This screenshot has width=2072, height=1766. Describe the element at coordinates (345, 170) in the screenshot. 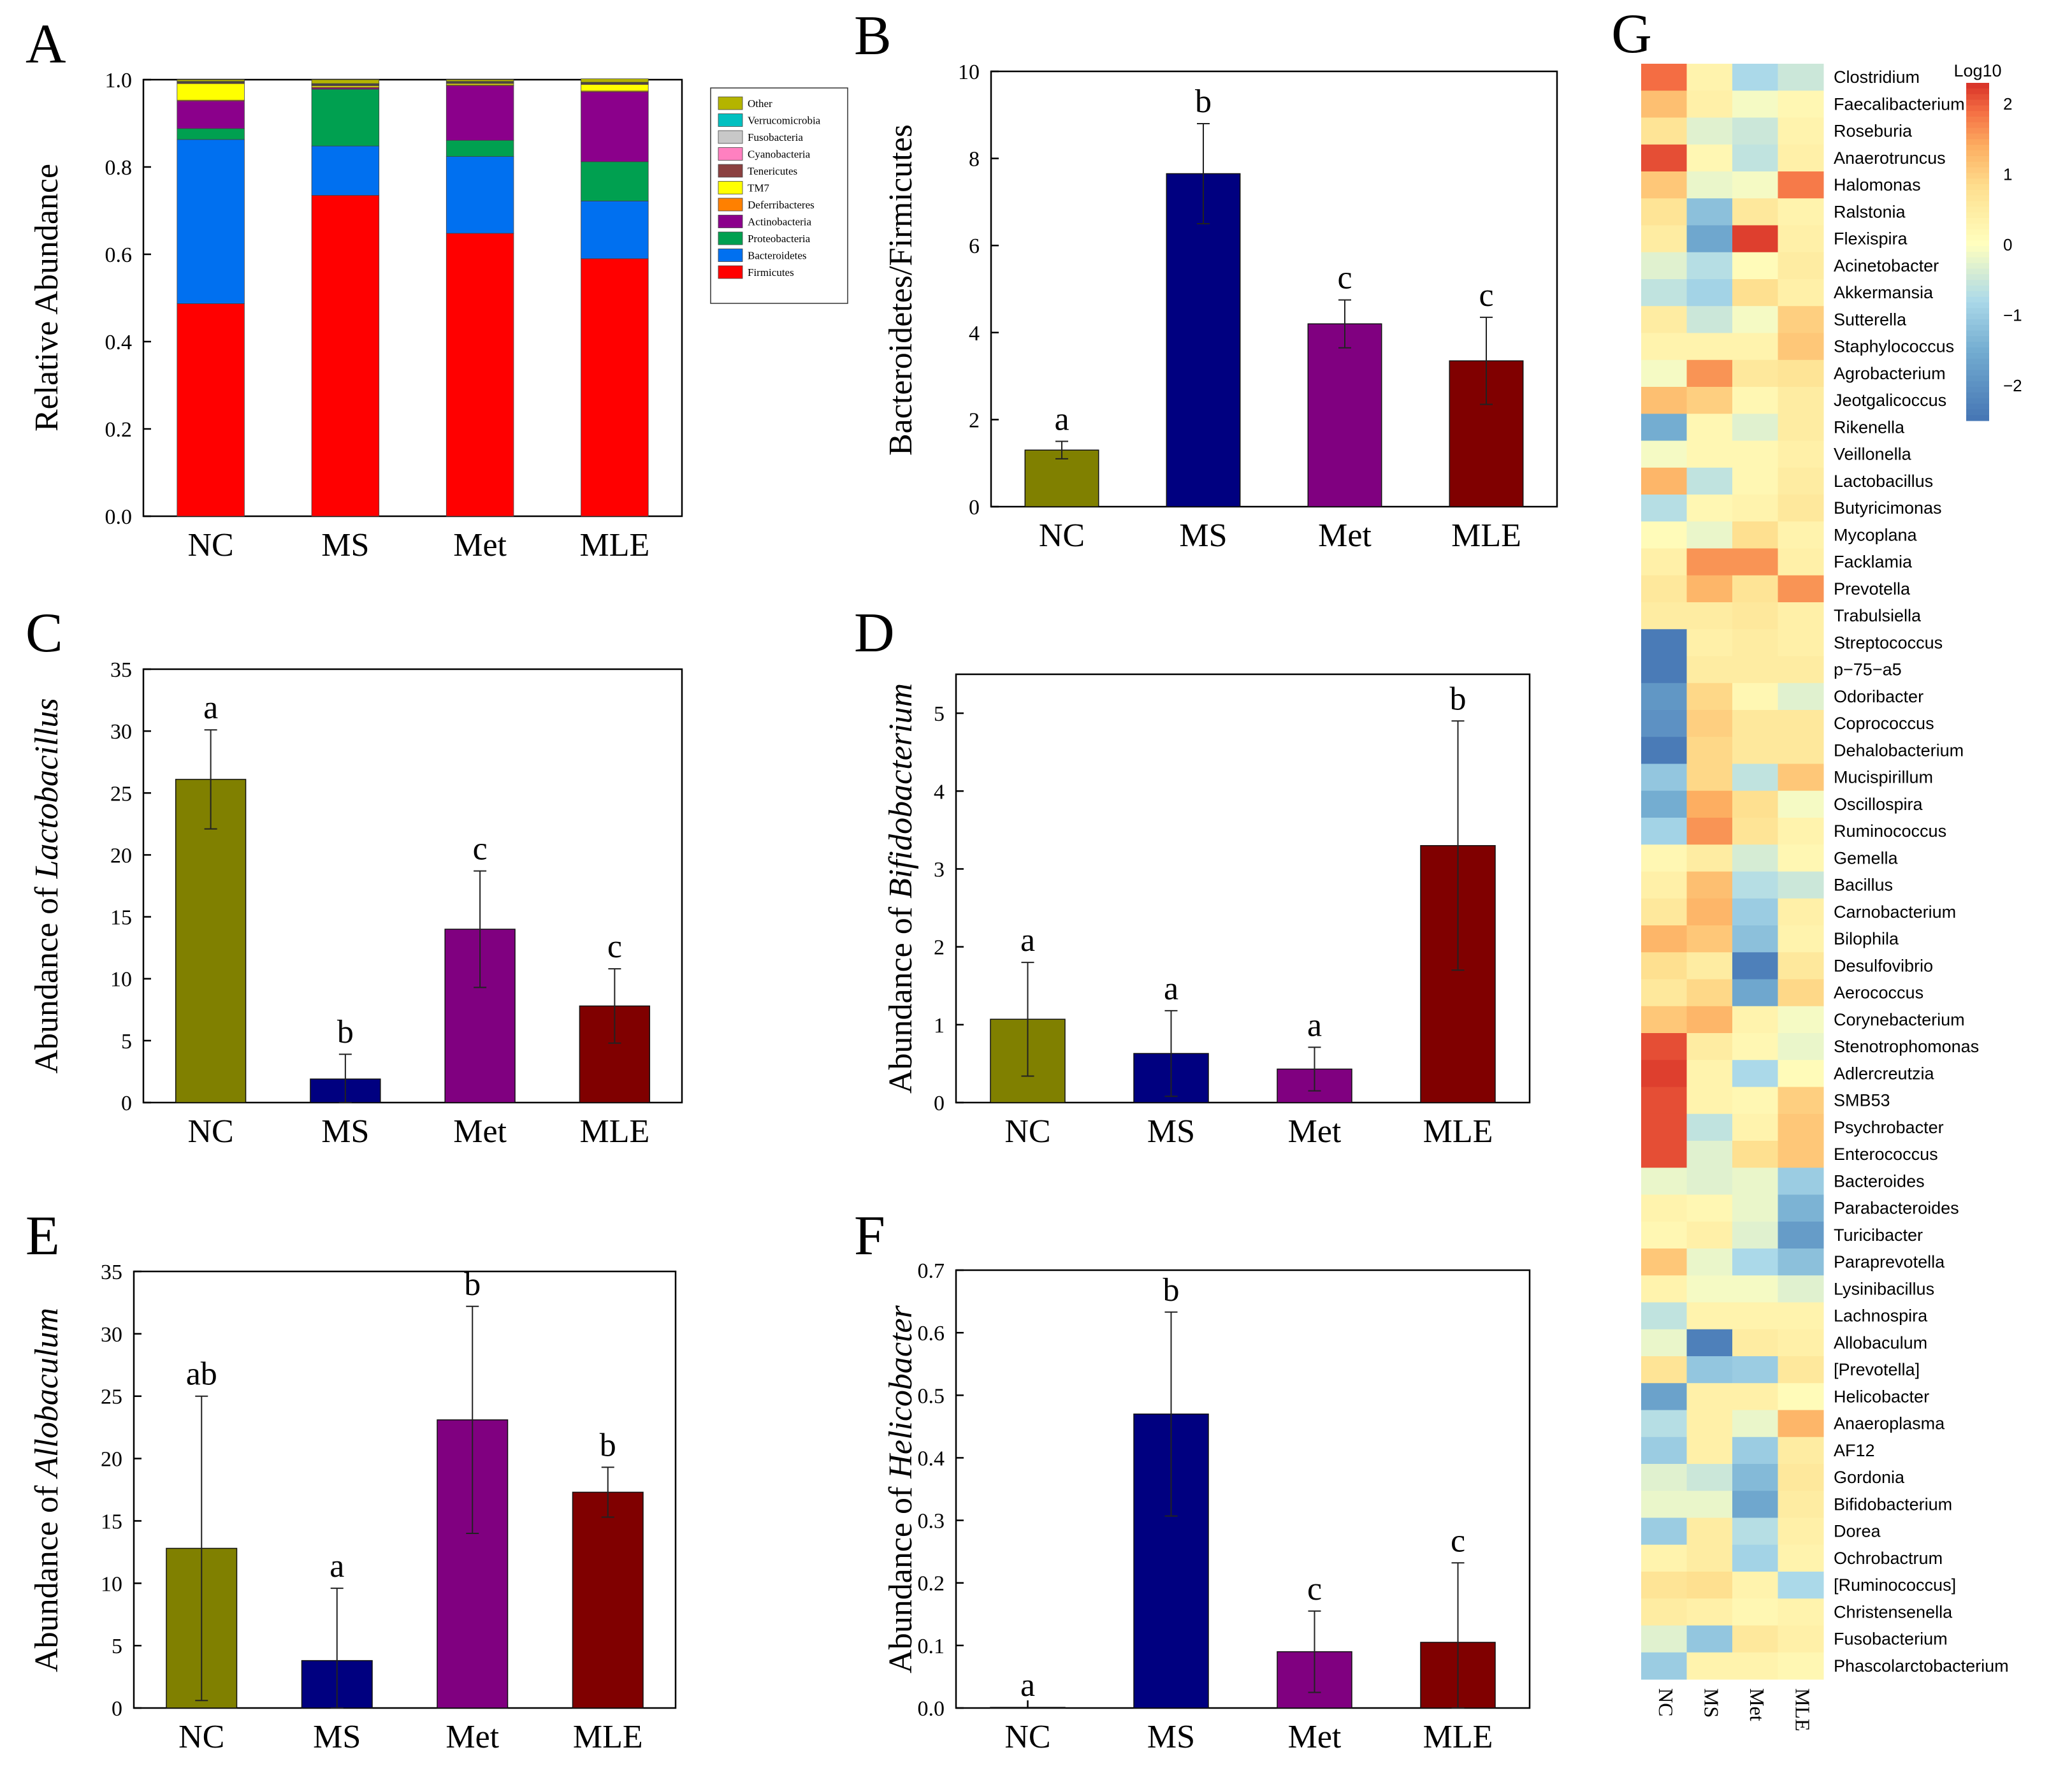

I see `stack-segment-bacteroidetes` at that location.